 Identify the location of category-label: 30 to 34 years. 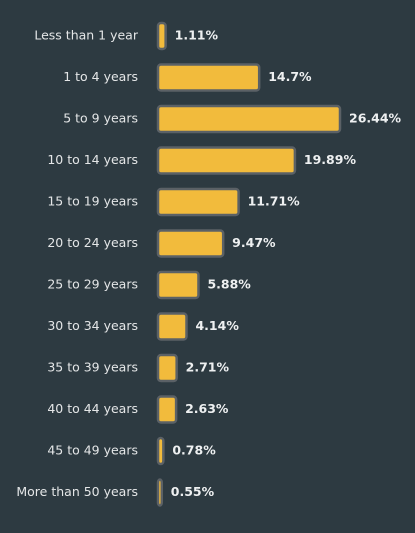
(92, 325).